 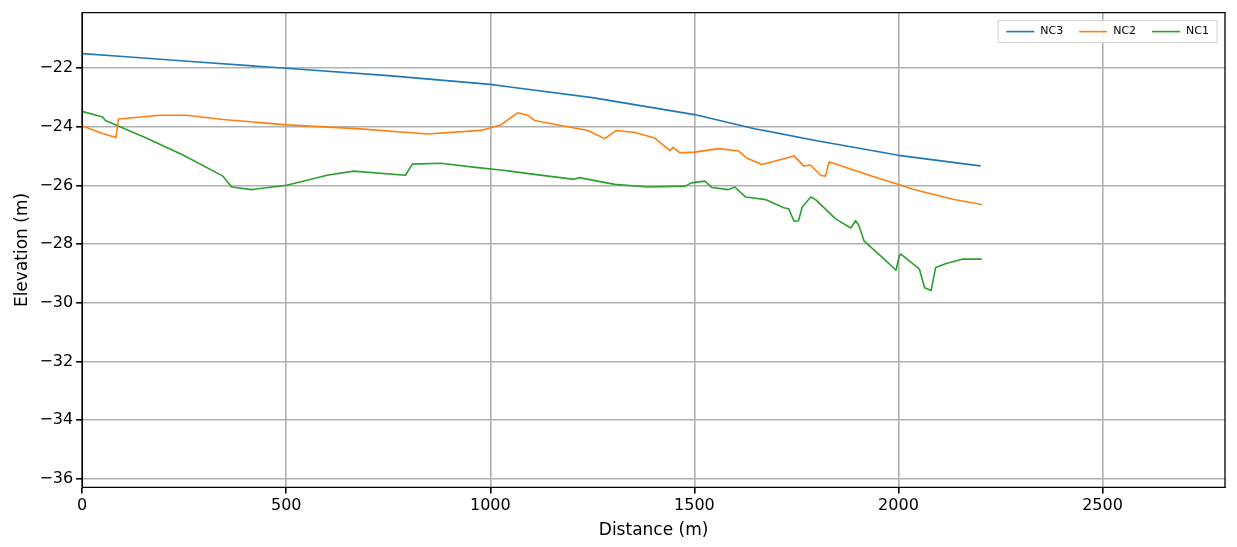 I want to click on x-tick-label: 2500, so click(x=1102, y=505).